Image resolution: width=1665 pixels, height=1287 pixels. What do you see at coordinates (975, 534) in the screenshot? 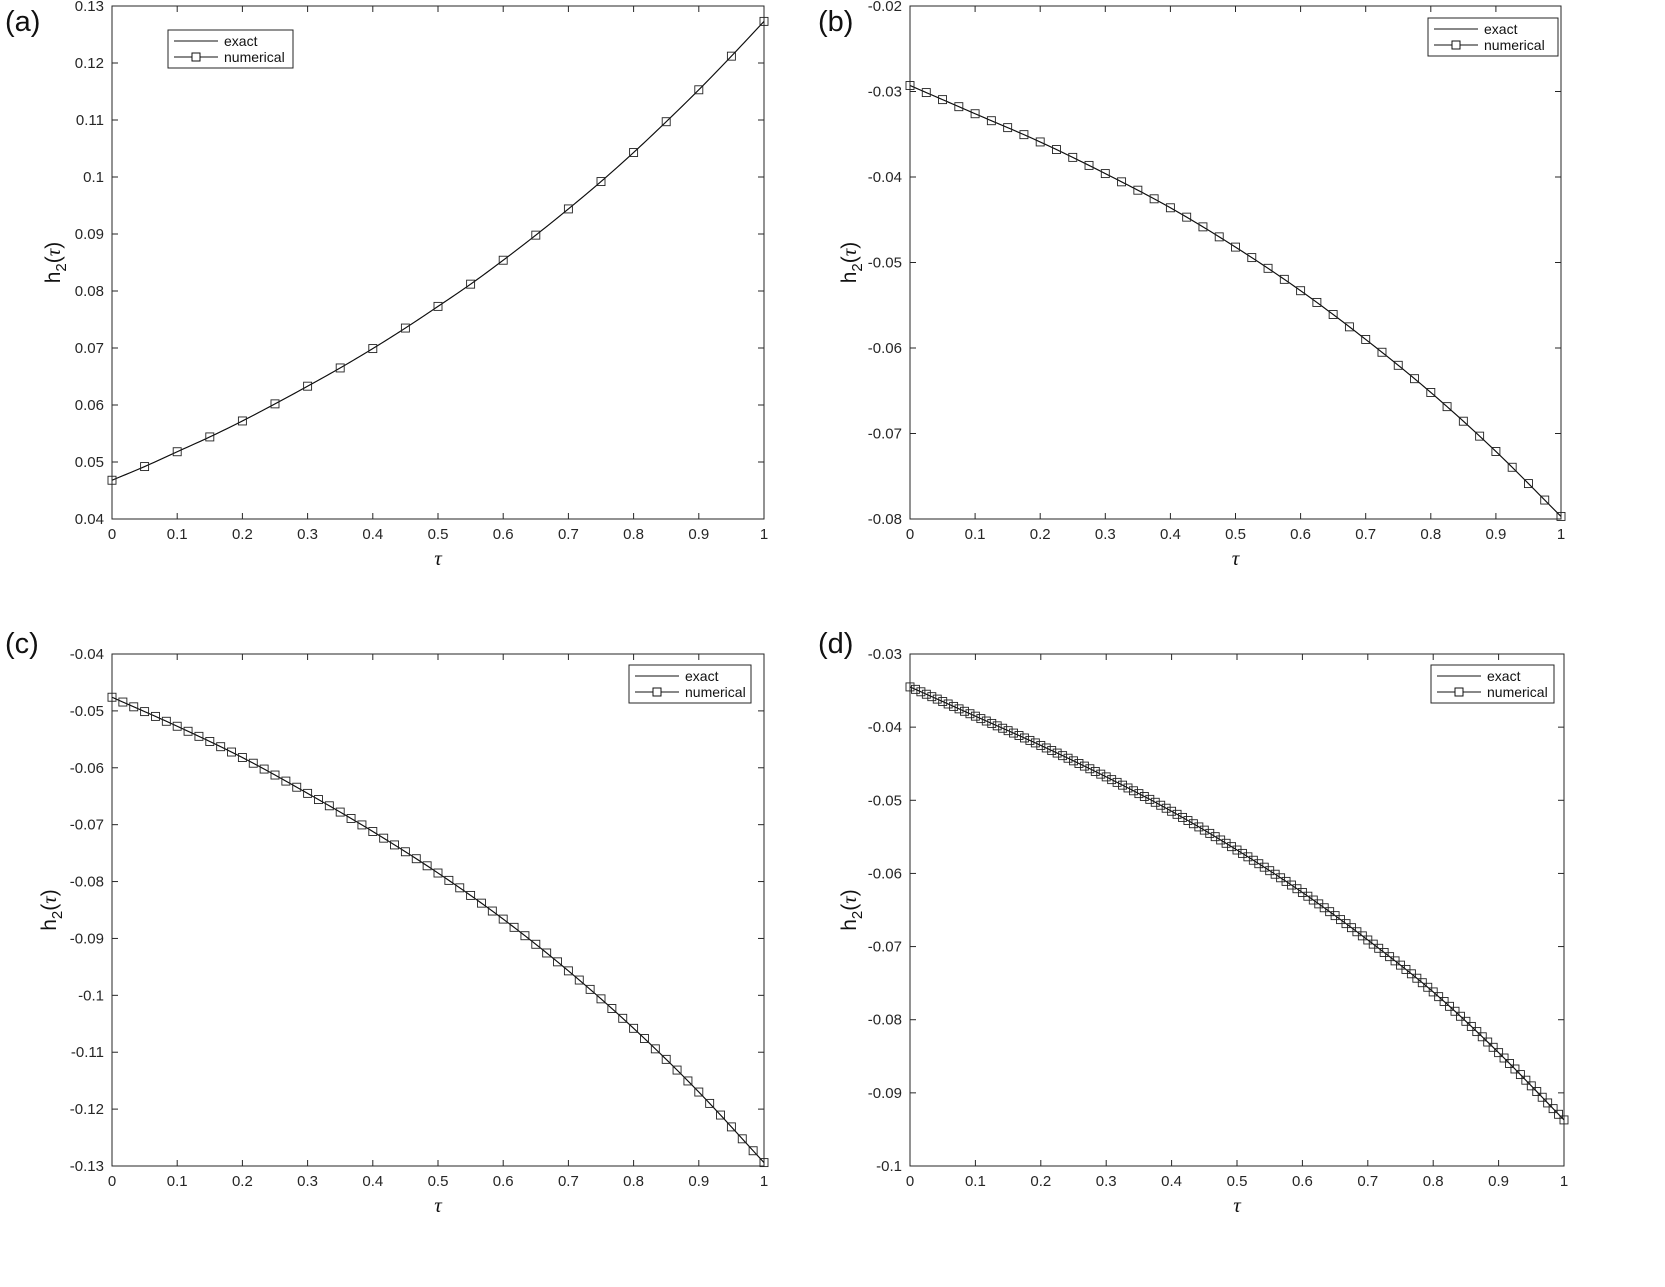
I see `x-tick-label: 0.1` at bounding box center [975, 534].